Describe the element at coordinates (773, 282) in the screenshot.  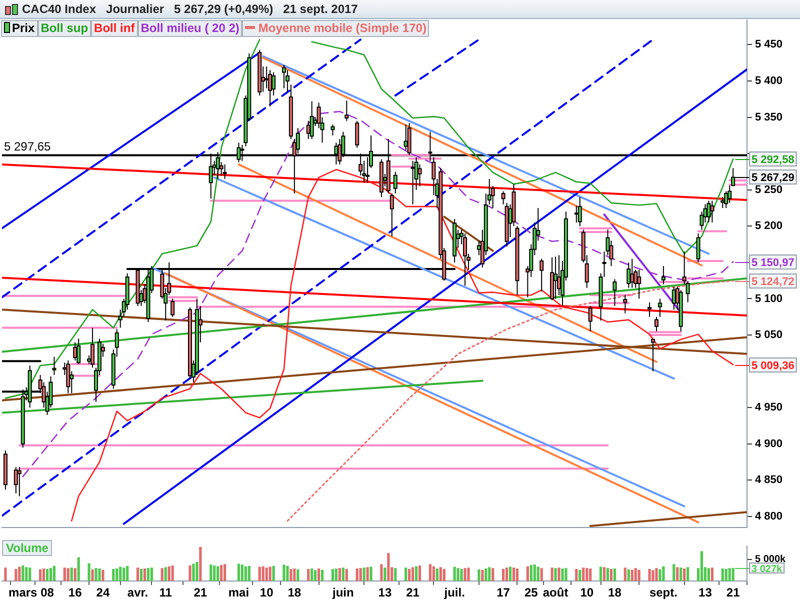
I see `data-label: 5 124,72` at that location.